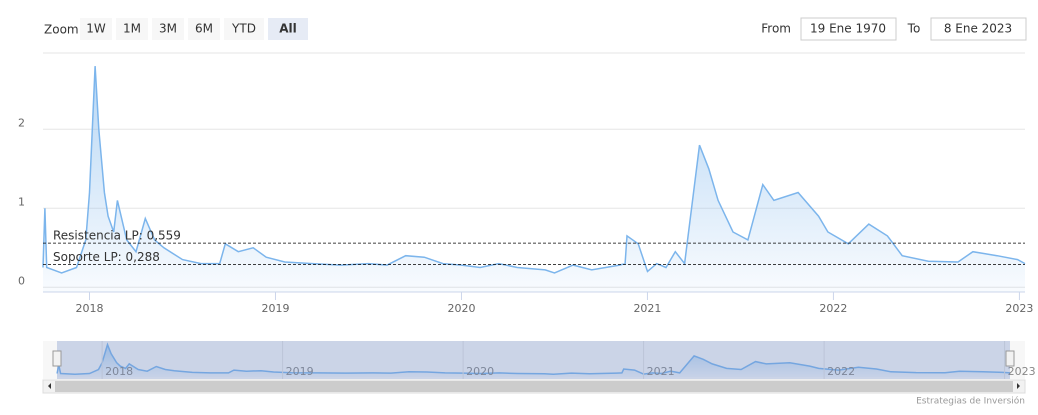  I want to click on navigator-tick-label: 2019, so click(300, 371).